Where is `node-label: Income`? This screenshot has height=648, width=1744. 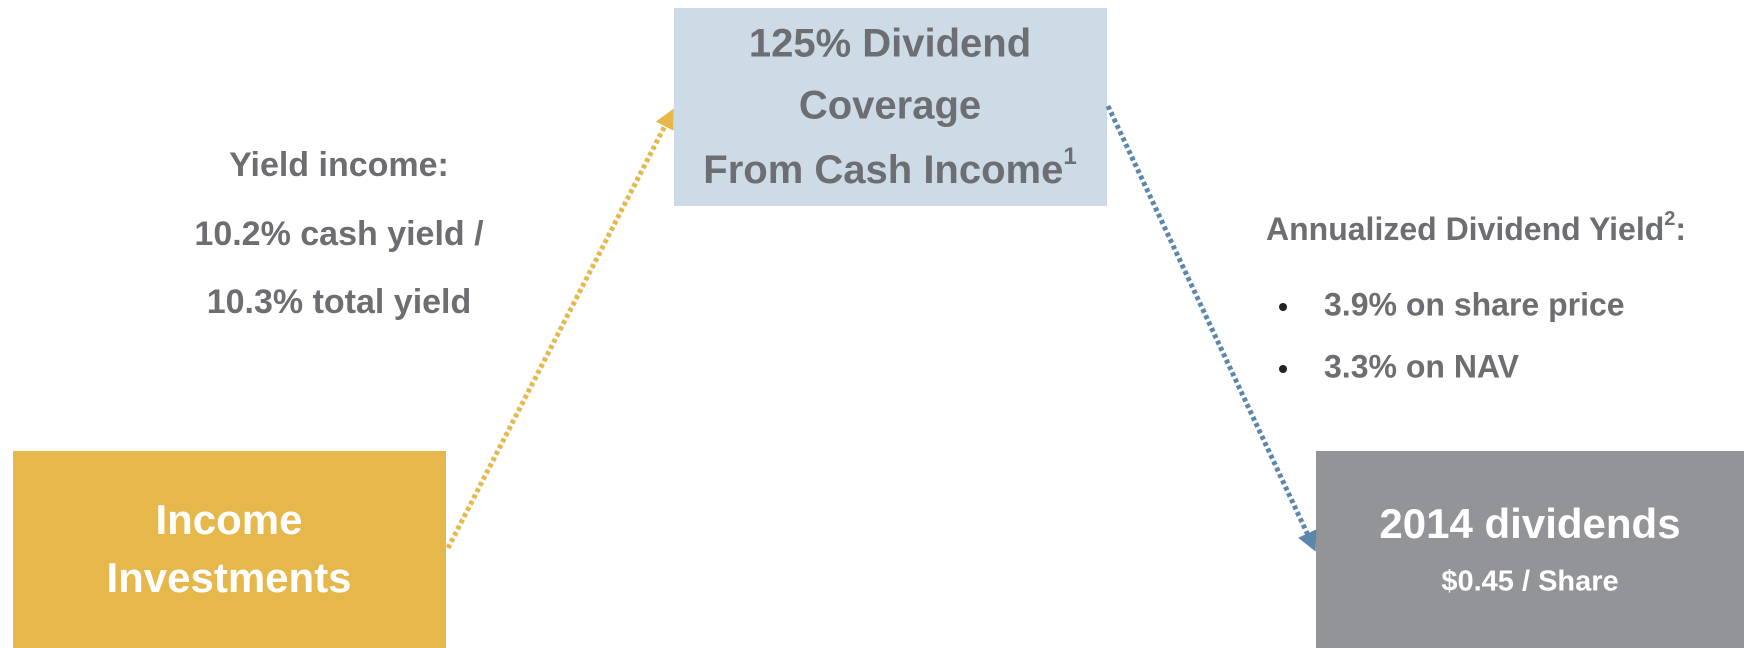 node-label: Income is located at coordinates (228, 519).